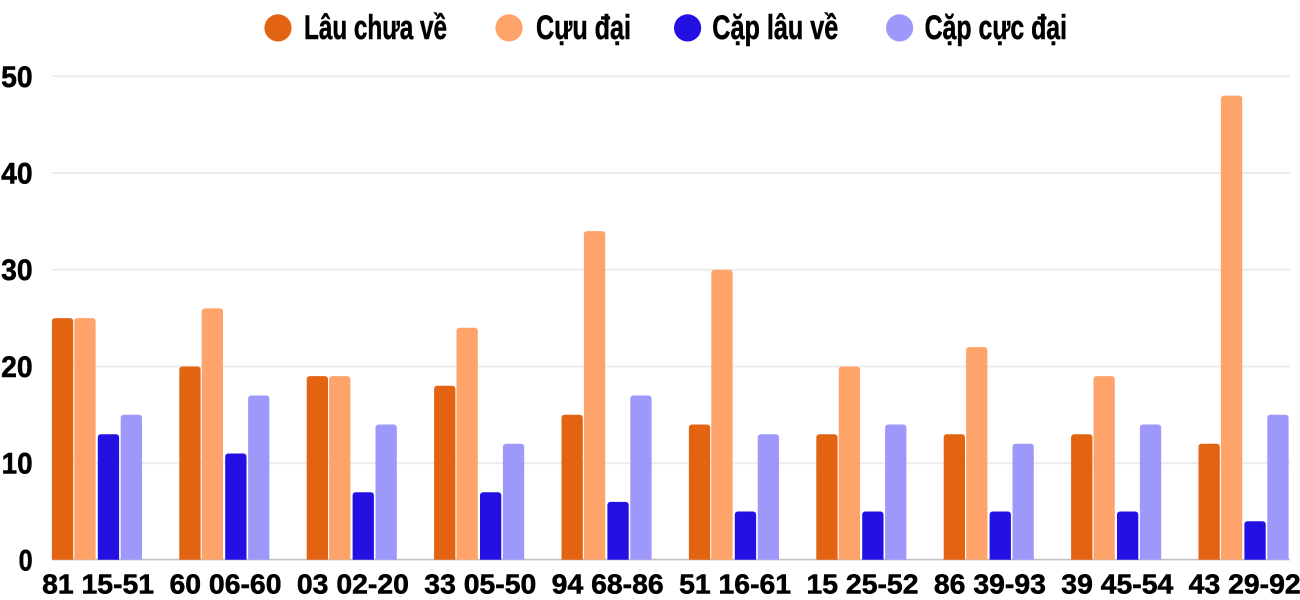 The image size is (1300, 600). I want to click on svg-text: 86 39-93, so click(990, 583).